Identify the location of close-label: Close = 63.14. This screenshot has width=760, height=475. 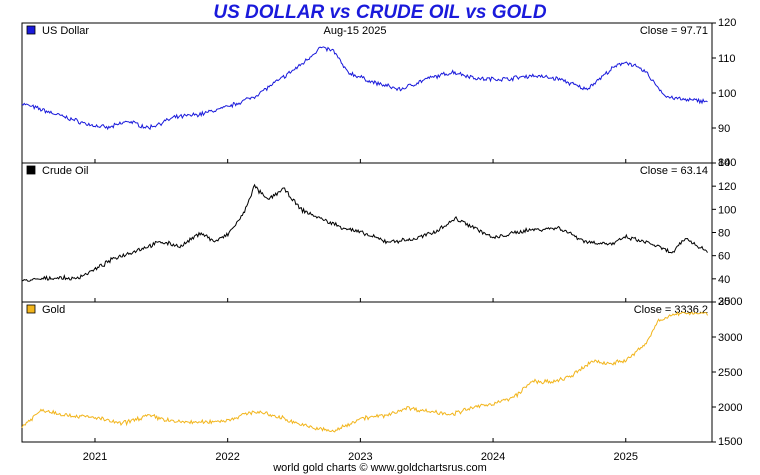
(674, 171).